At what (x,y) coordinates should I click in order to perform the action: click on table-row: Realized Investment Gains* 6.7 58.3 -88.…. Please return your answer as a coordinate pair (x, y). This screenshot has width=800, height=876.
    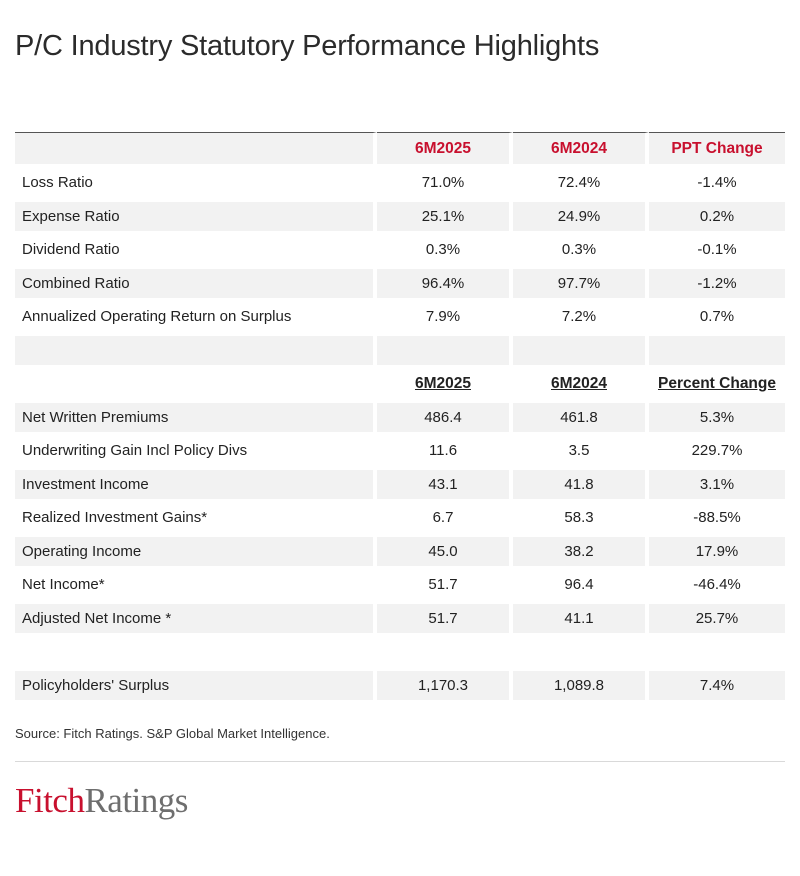
    Looking at the image, I should click on (400, 520).